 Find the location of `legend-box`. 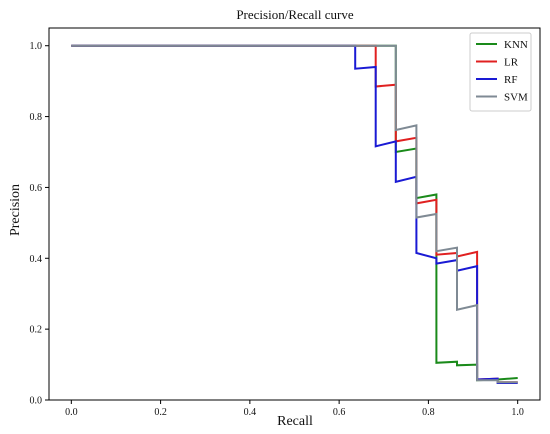

legend-box is located at coordinates (500, 72).